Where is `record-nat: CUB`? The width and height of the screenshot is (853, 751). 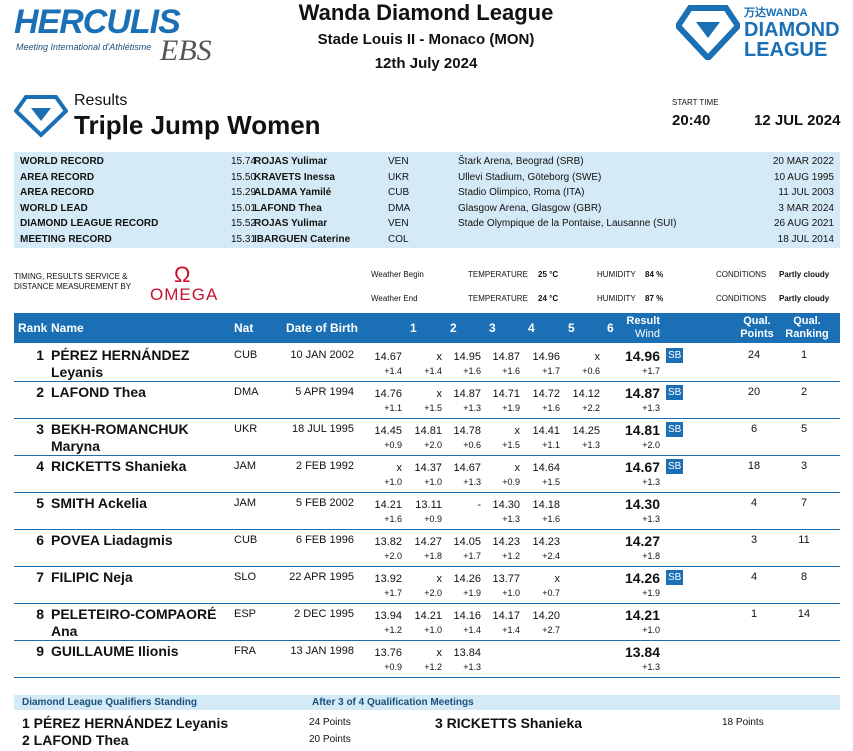 record-nat: CUB is located at coordinates (399, 193).